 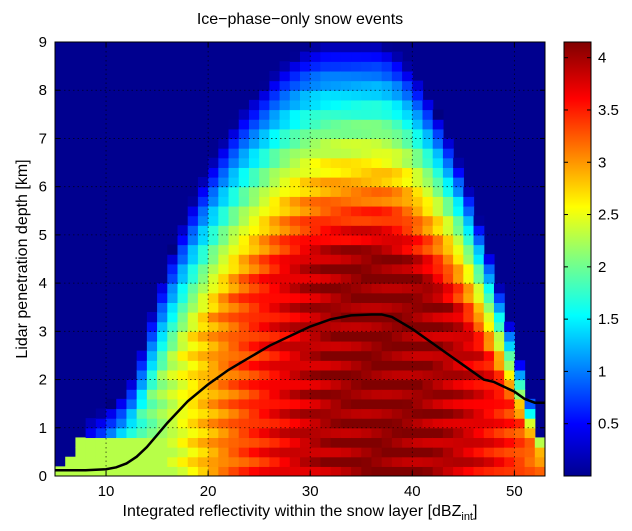 What do you see at coordinates (208, 491) in the screenshot?
I see `x-tick-label: 20` at bounding box center [208, 491].